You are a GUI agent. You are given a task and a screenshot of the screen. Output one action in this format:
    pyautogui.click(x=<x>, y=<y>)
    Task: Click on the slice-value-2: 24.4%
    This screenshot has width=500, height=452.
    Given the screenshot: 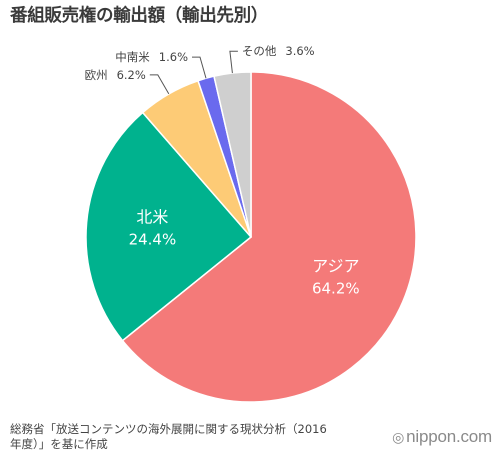 What is the action you would take?
    pyautogui.click(x=153, y=239)
    